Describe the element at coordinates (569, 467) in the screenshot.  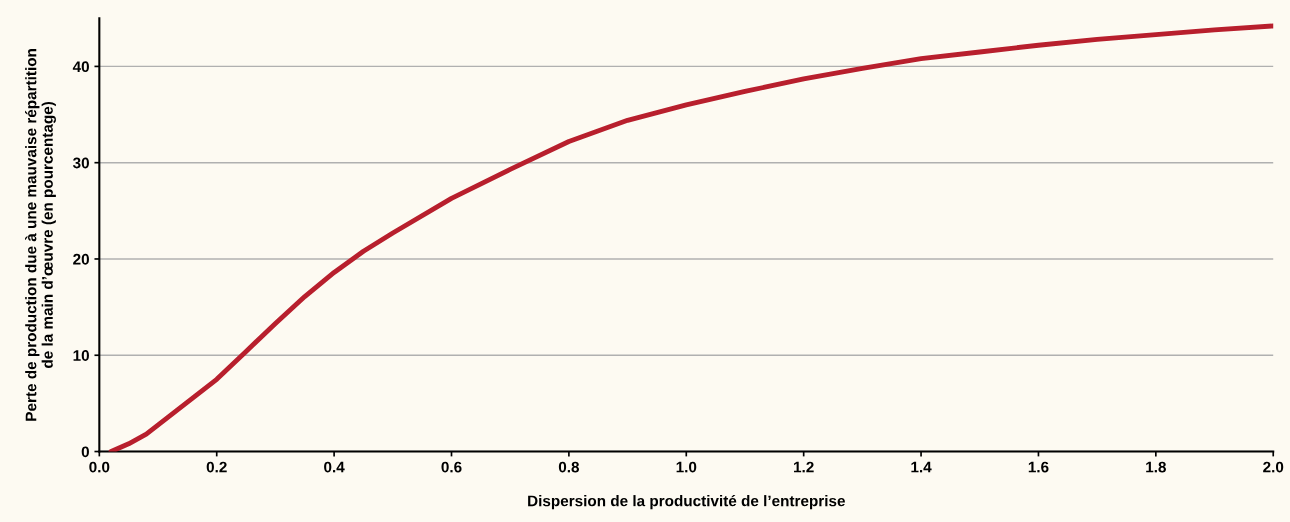
I see `x-tick-label: 0.8` at that location.